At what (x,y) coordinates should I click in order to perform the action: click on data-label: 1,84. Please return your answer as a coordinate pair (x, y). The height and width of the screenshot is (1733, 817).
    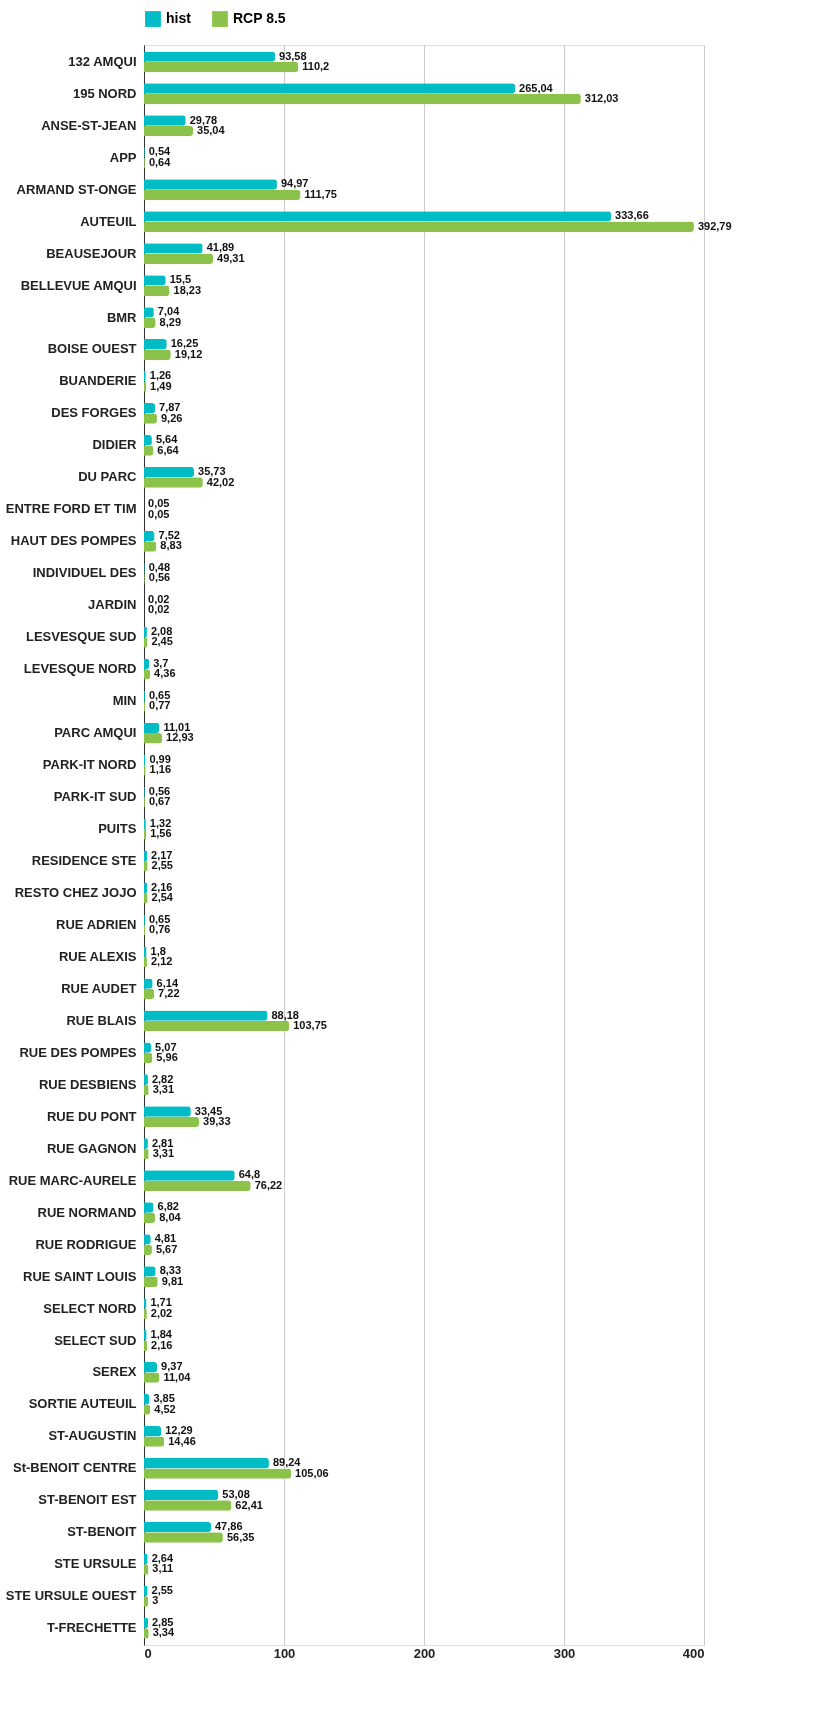
    Looking at the image, I should click on (161, 1334).